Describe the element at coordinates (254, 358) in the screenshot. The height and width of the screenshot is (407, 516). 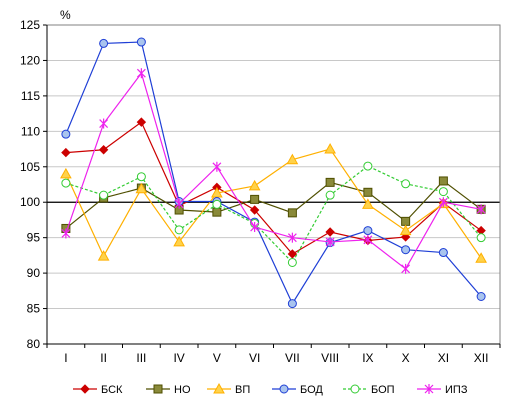
I see `x-tick-label: VI` at that location.